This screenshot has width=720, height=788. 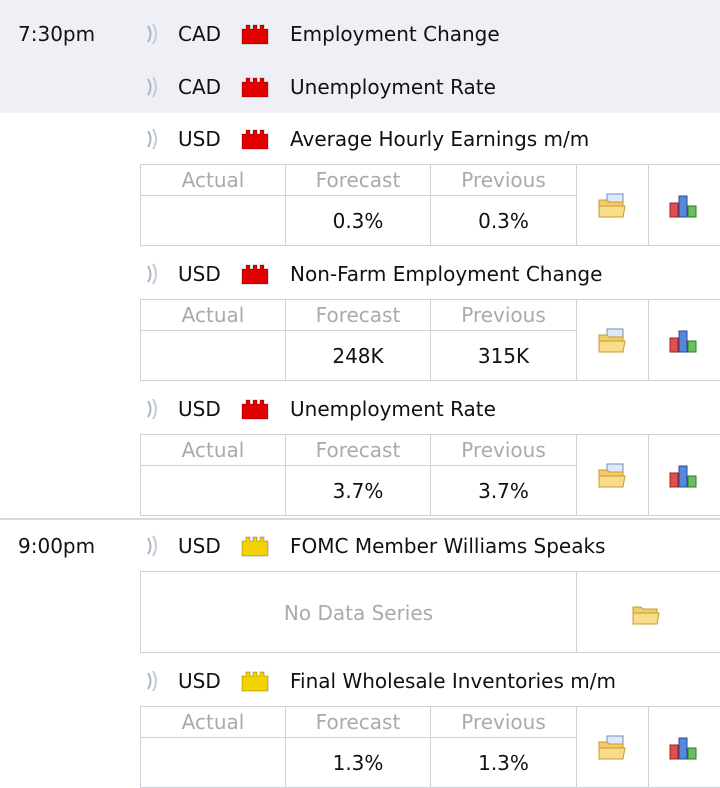 I want to click on event-title: Average Hourly Earnings m/m, so click(x=440, y=138).